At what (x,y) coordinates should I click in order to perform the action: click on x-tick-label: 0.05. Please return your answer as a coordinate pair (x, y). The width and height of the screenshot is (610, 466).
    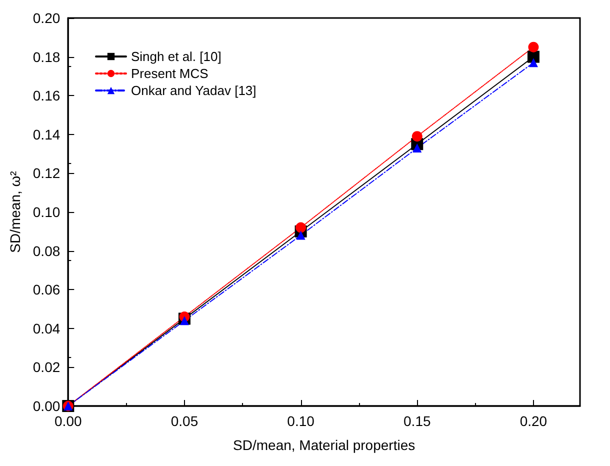
    Looking at the image, I should click on (184, 421).